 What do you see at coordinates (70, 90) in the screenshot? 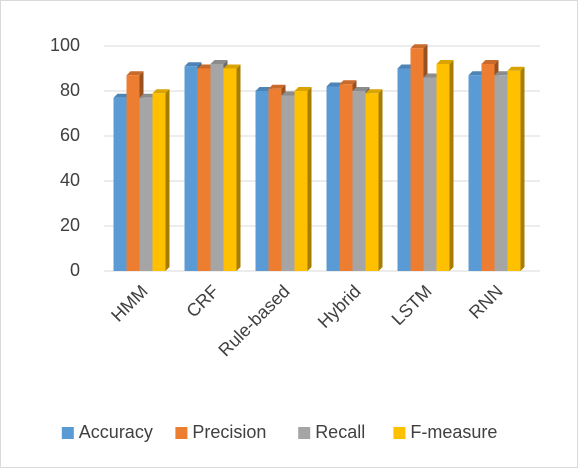
I see `y-tick-label: 80` at bounding box center [70, 90].